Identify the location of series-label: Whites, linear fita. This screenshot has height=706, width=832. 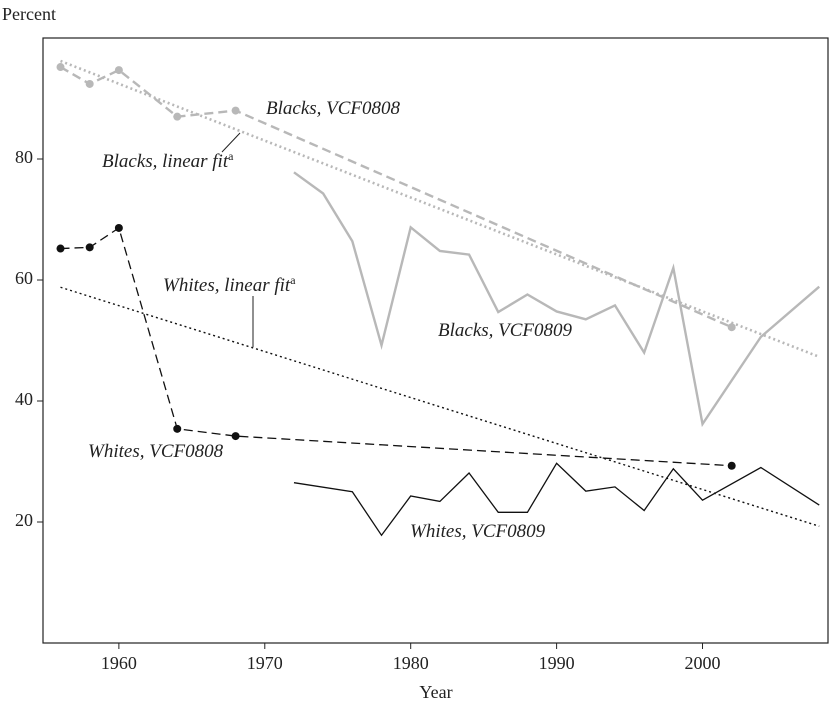
(229, 285).